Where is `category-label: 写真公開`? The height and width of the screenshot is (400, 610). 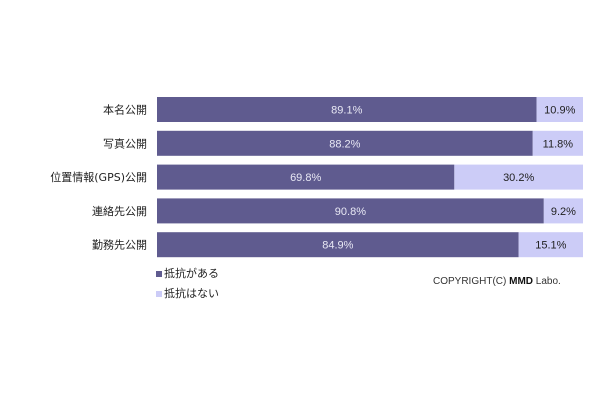 category-label: 写真公開 is located at coordinates (125, 143).